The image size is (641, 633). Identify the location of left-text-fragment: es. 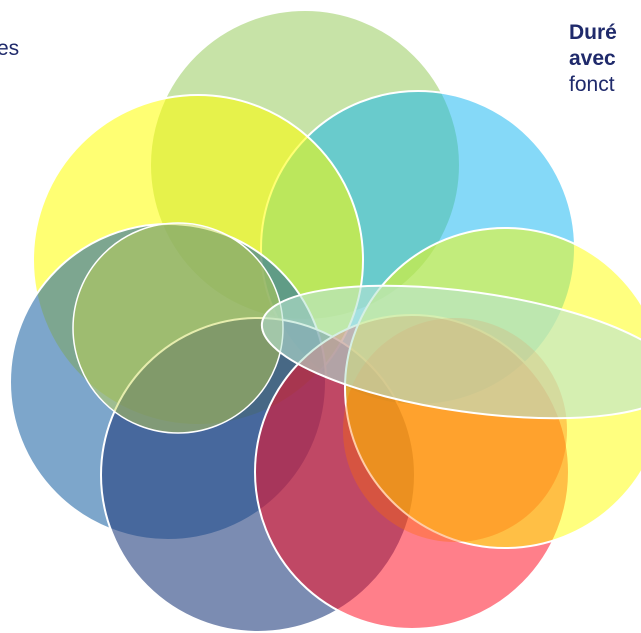
(10, 48).